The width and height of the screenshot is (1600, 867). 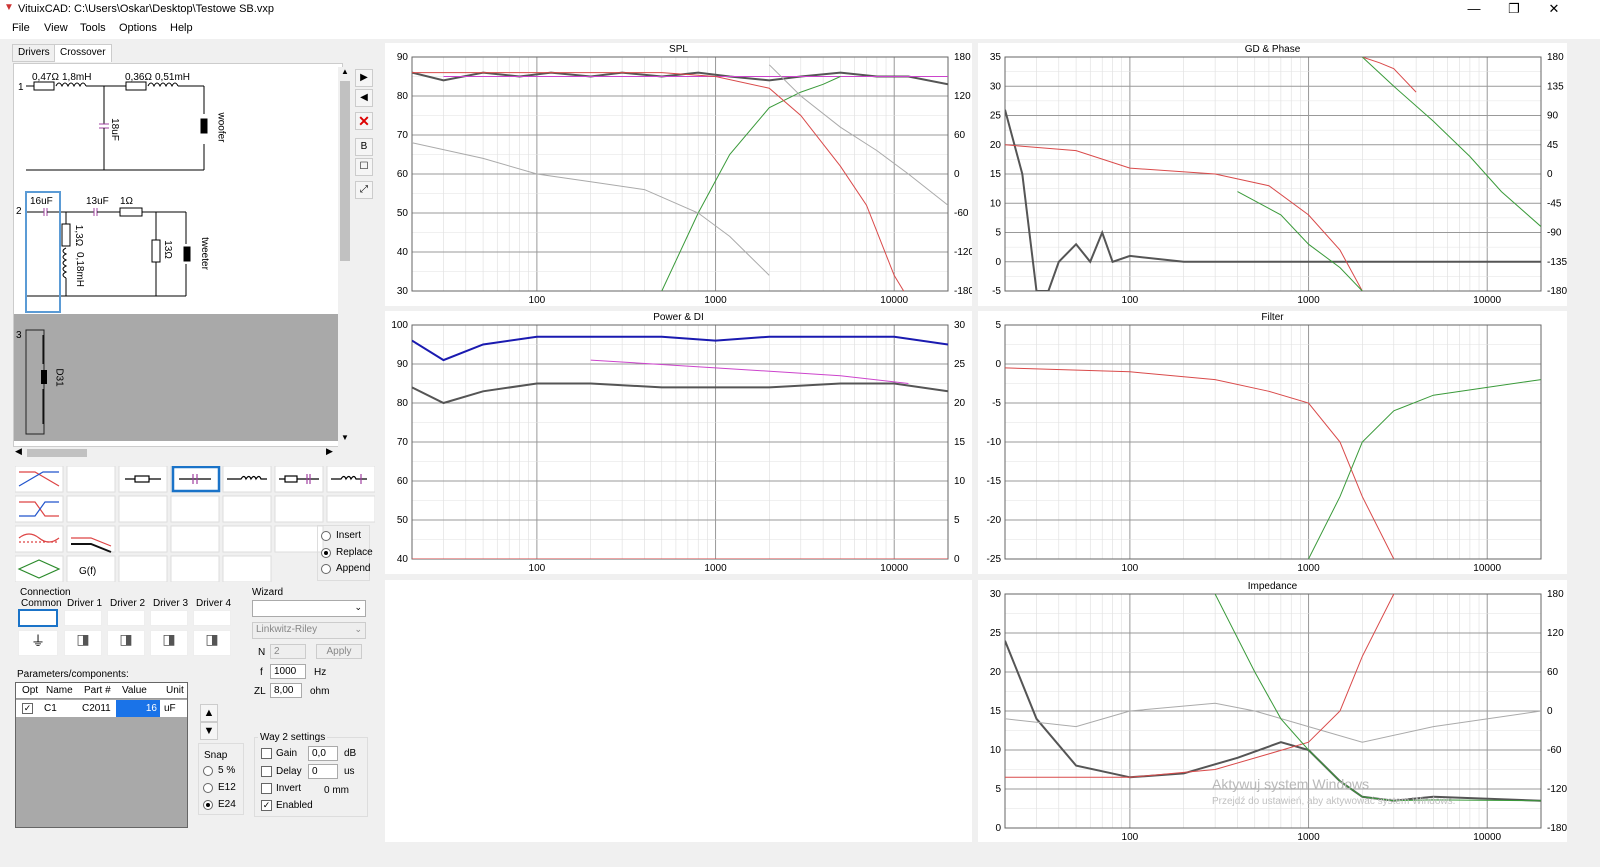 What do you see at coordinates (208, 788) in the screenshot?
I see `snap-e12-radio` at bounding box center [208, 788].